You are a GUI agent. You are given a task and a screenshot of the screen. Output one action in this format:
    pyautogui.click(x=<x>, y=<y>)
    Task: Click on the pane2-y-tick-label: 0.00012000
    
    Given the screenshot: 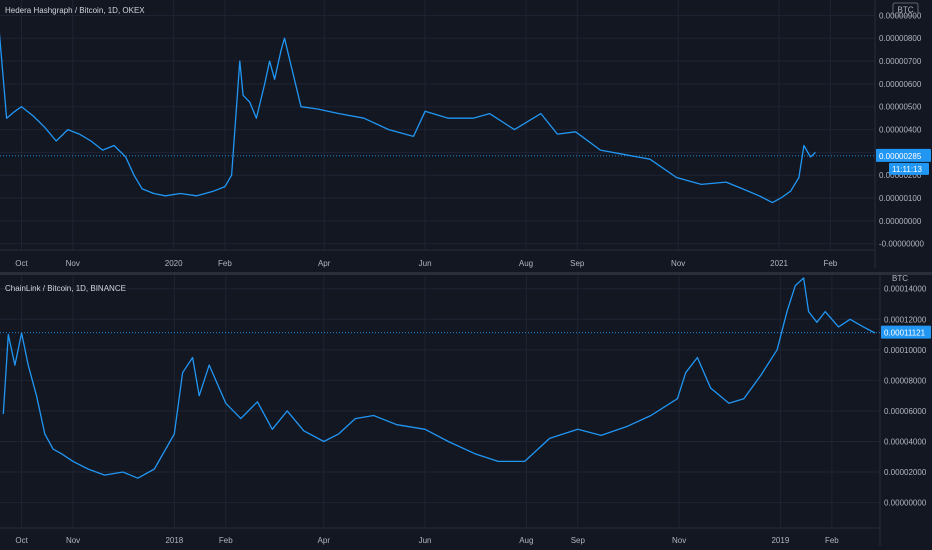 What is the action you would take?
    pyautogui.click(x=905, y=319)
    